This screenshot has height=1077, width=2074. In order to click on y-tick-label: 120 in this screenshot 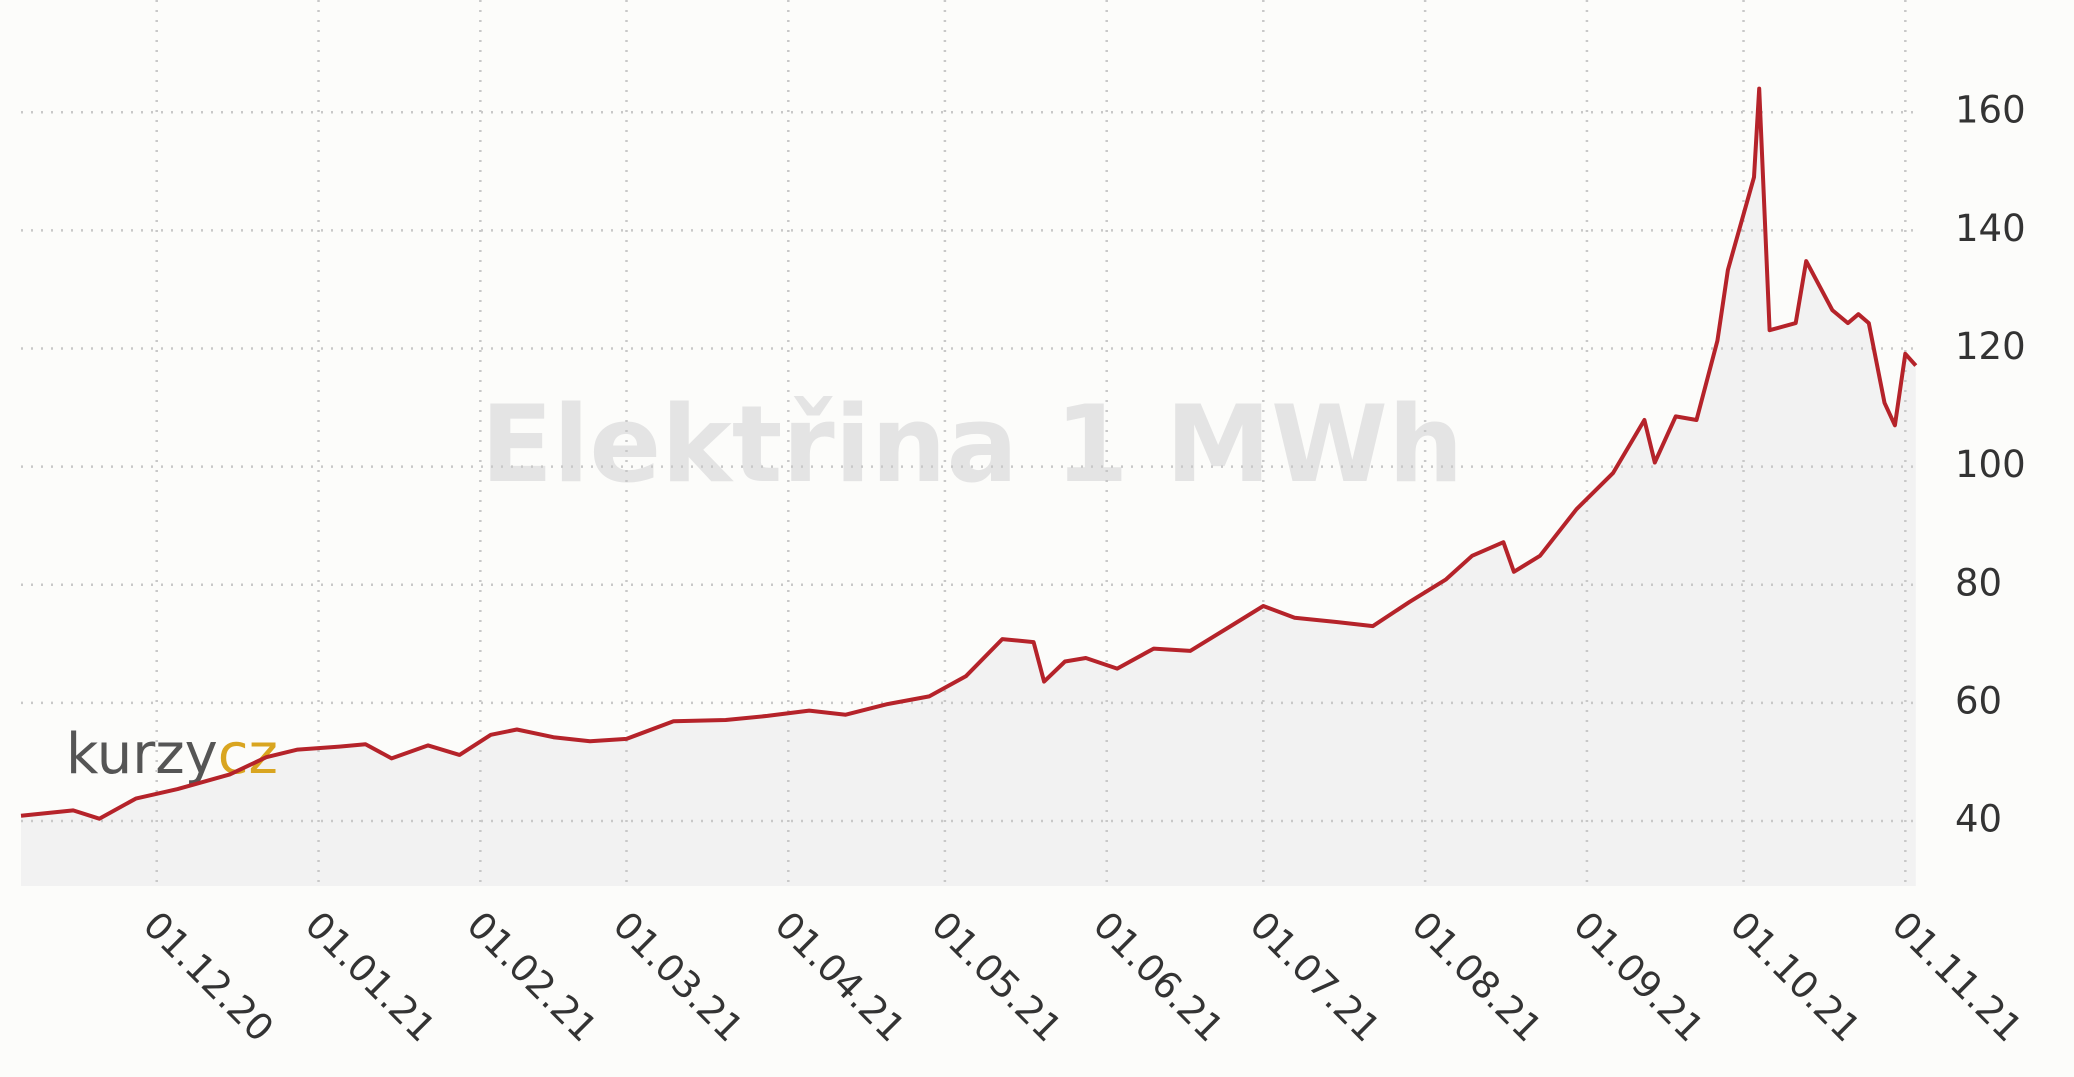, I will do `click(1990, 346)`.